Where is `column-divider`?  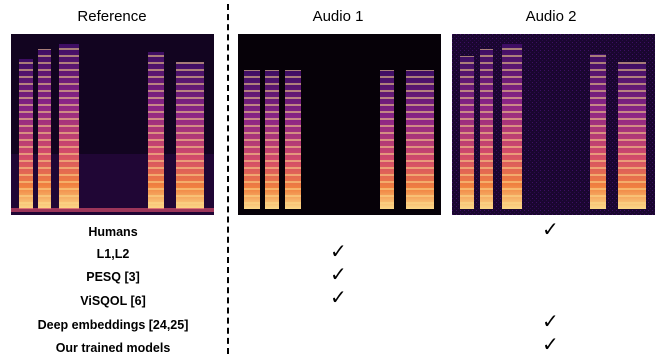
column-divider is located at coordinates (228, 179).